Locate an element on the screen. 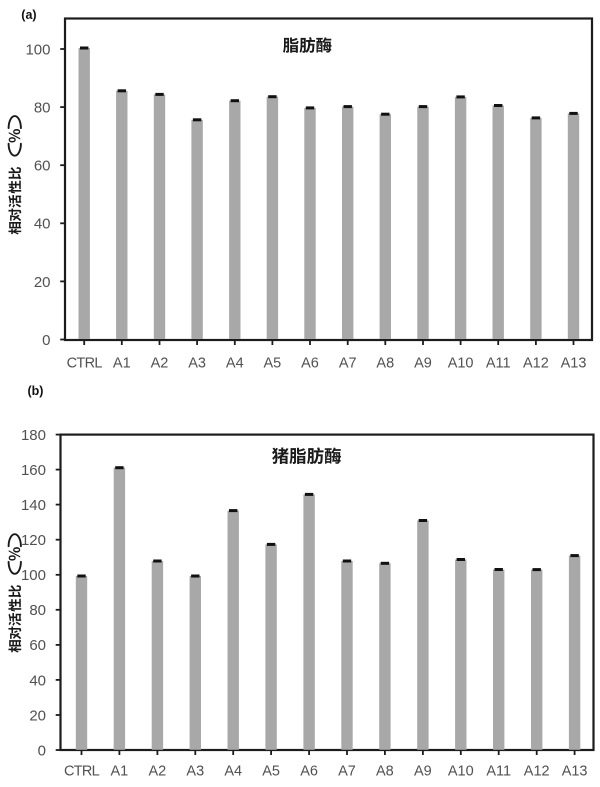 The height and width of the screenshot is (787, 600). svg-text: (b) is located at coordinates (36, 391).